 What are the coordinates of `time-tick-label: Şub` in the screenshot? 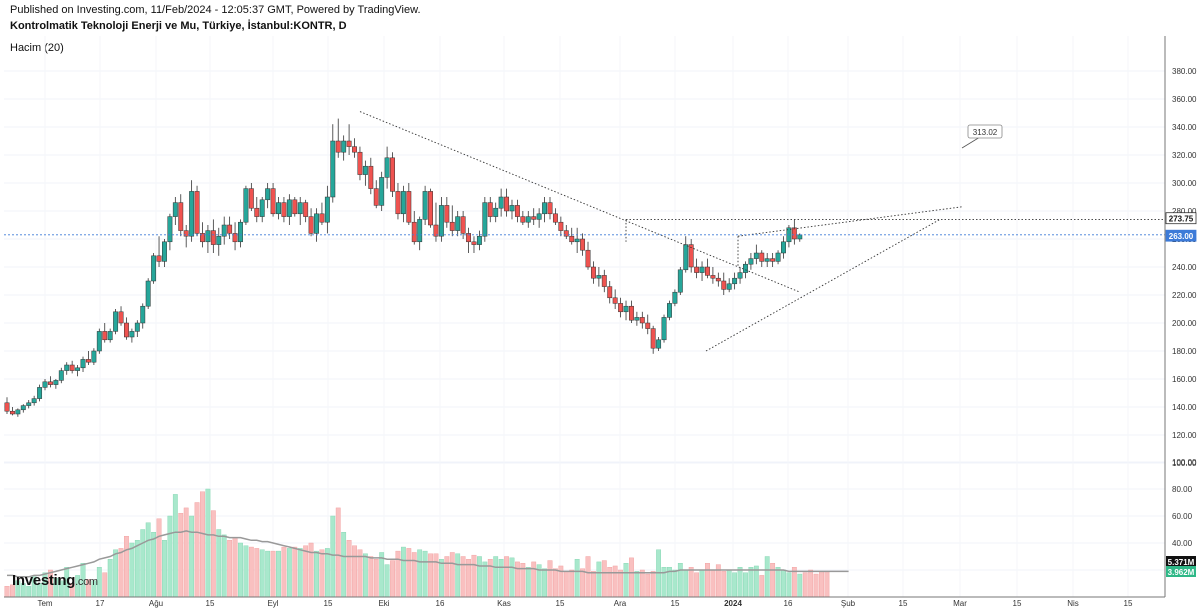 It's located at (848, 603).